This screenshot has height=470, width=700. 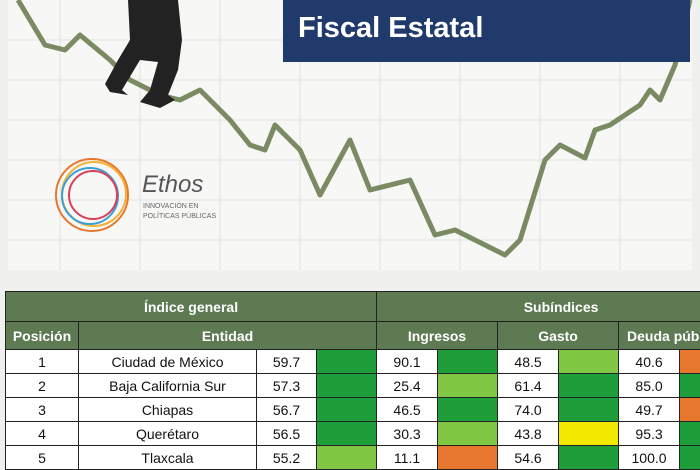 I want to click on entity-cell: Baja California Sur, so click(x=167, y=385).